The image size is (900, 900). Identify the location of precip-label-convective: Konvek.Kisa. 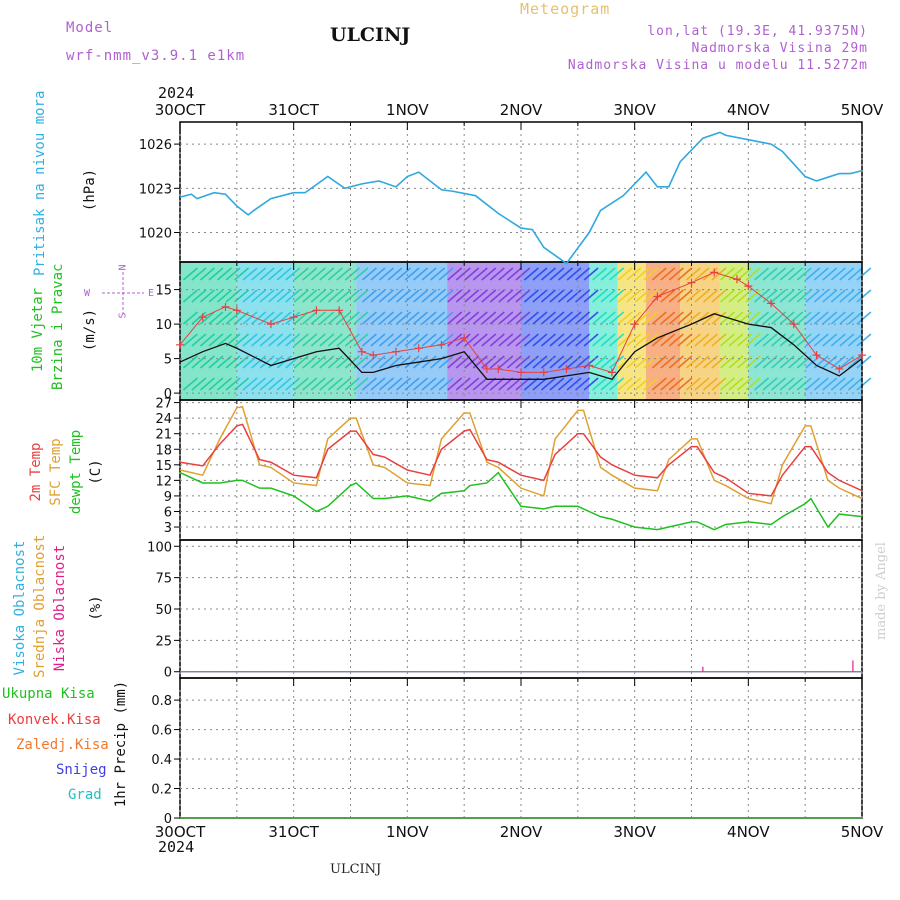
(54, 720).